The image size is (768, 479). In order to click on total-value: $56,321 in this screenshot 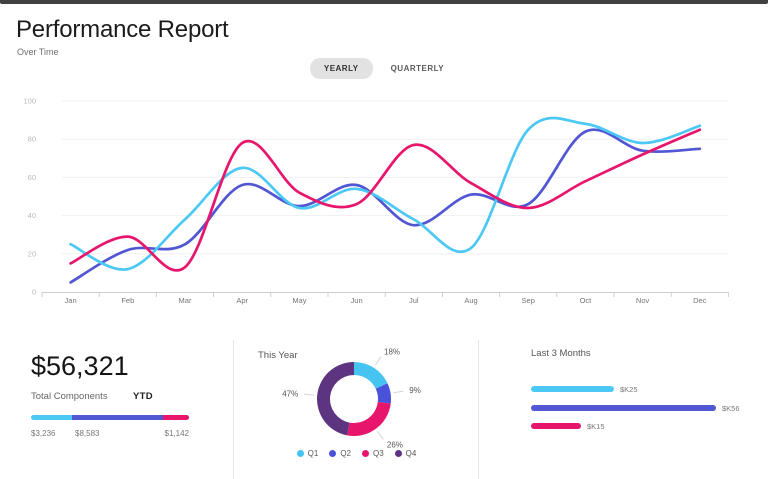, I will do `click(80, 366)`.